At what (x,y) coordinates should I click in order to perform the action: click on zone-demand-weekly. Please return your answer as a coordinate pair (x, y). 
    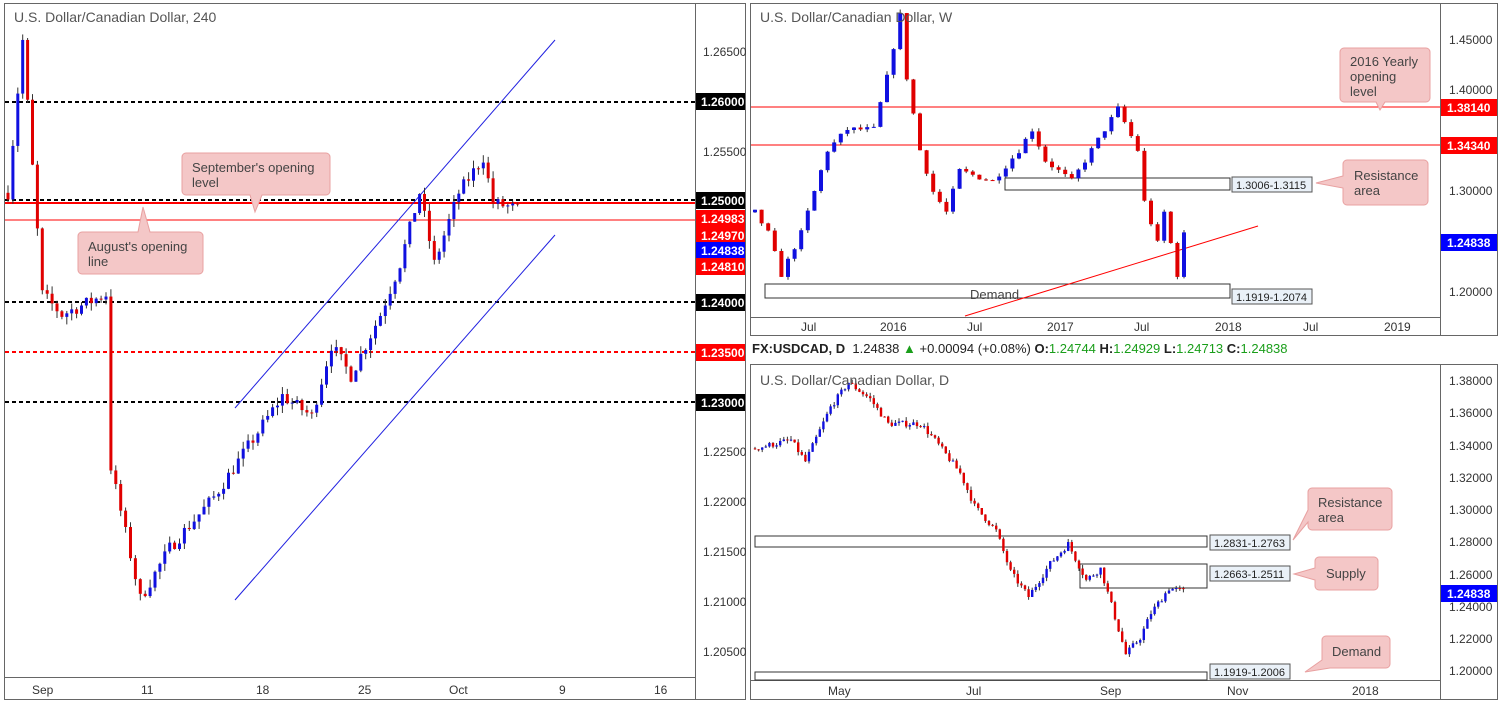
    Looking at the image, I should click on (997, 291).